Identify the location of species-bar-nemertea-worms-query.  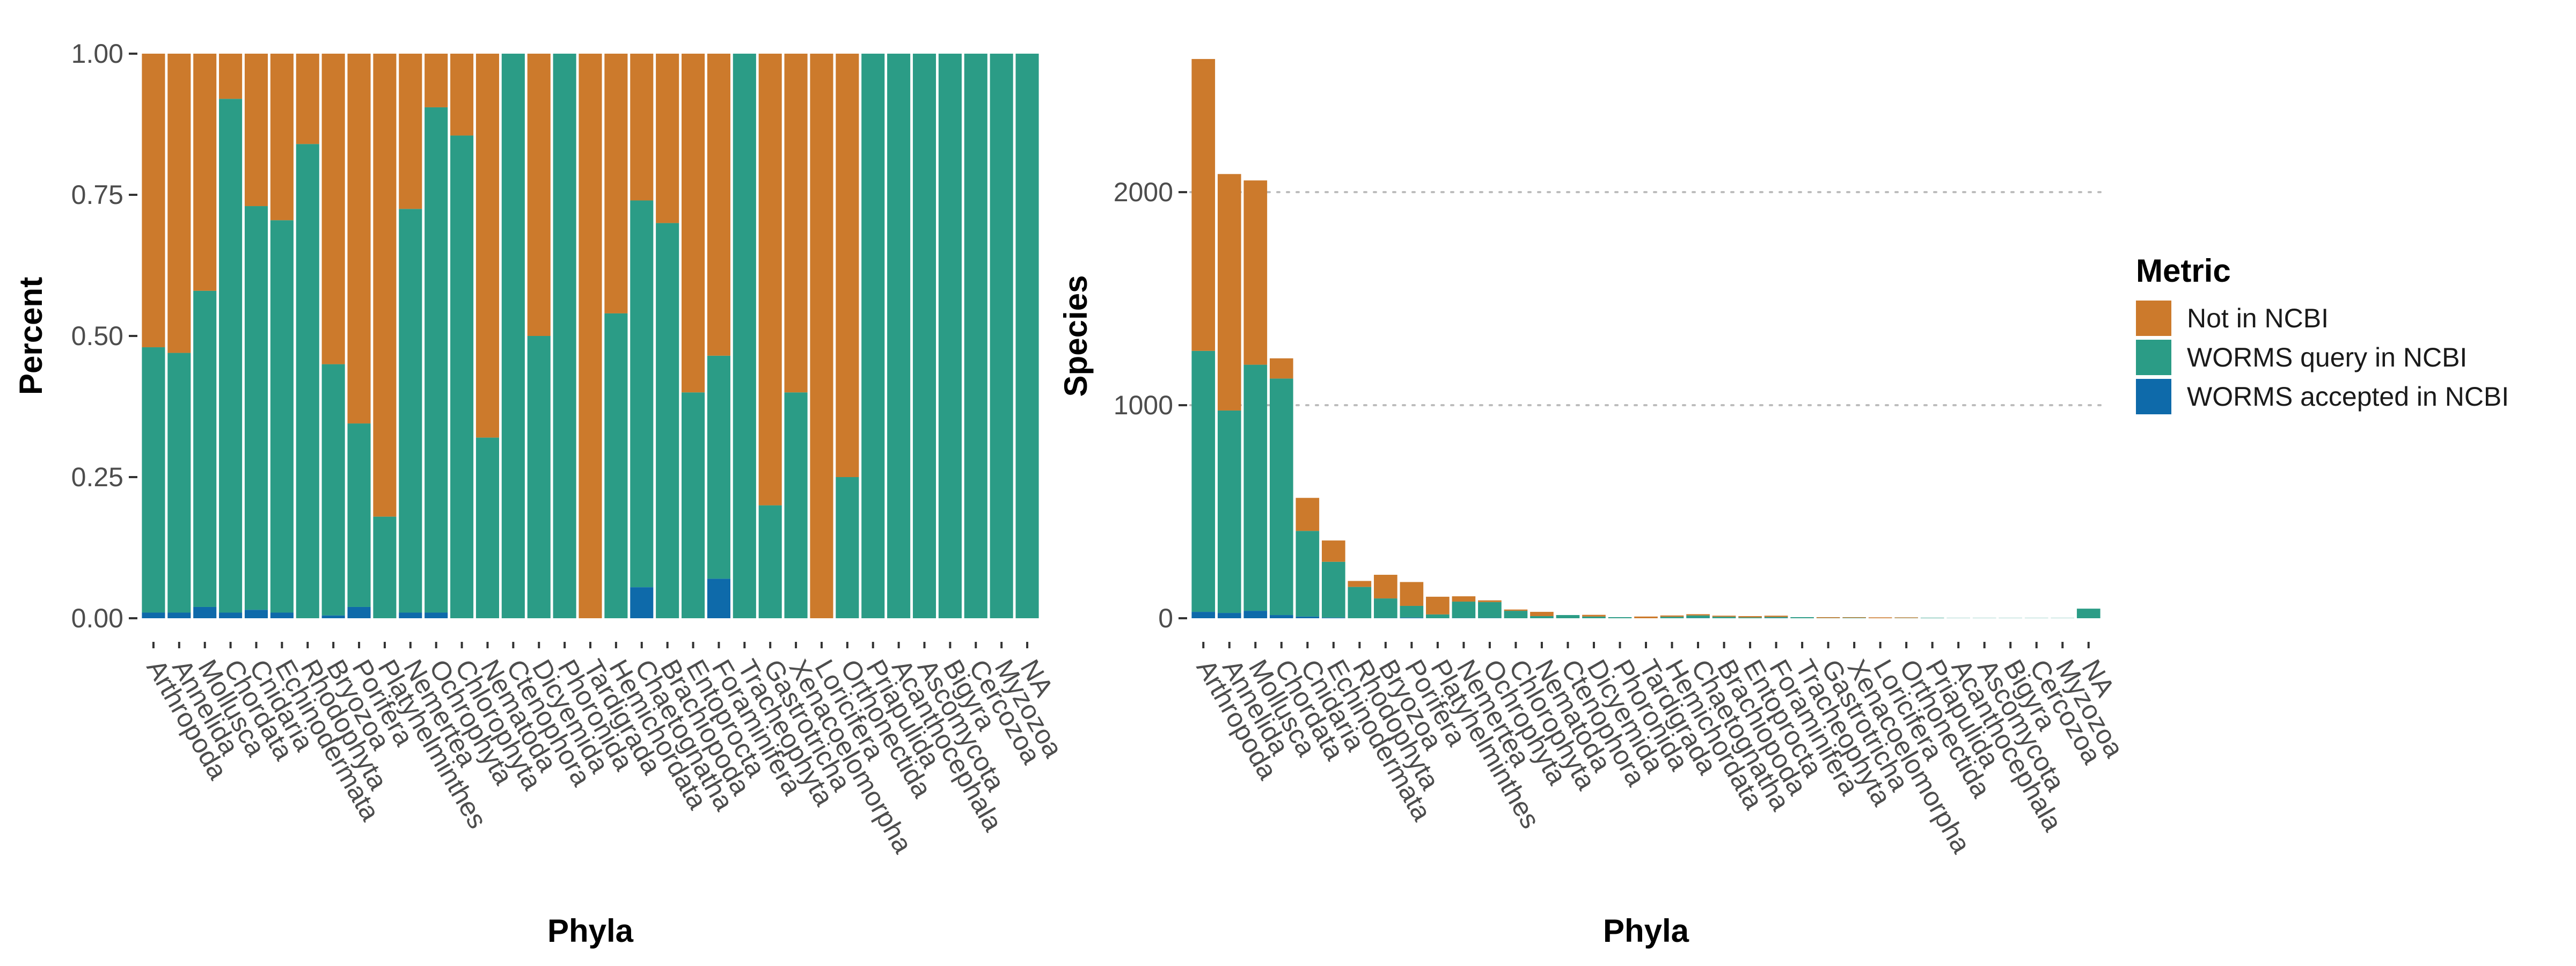
(1464, 610).